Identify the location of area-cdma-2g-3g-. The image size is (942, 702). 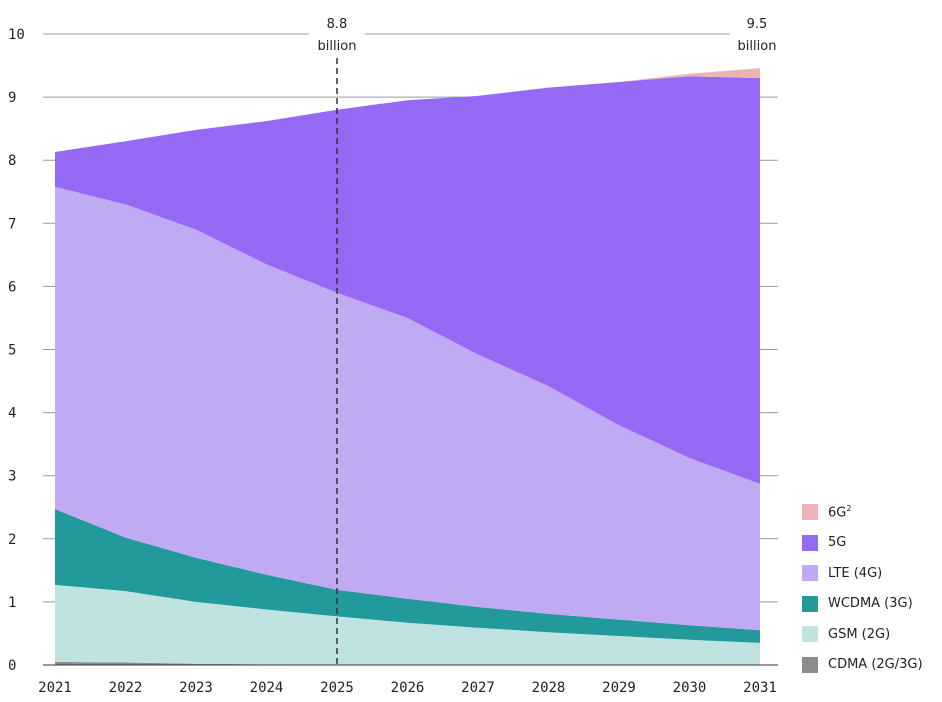
(407, 663).